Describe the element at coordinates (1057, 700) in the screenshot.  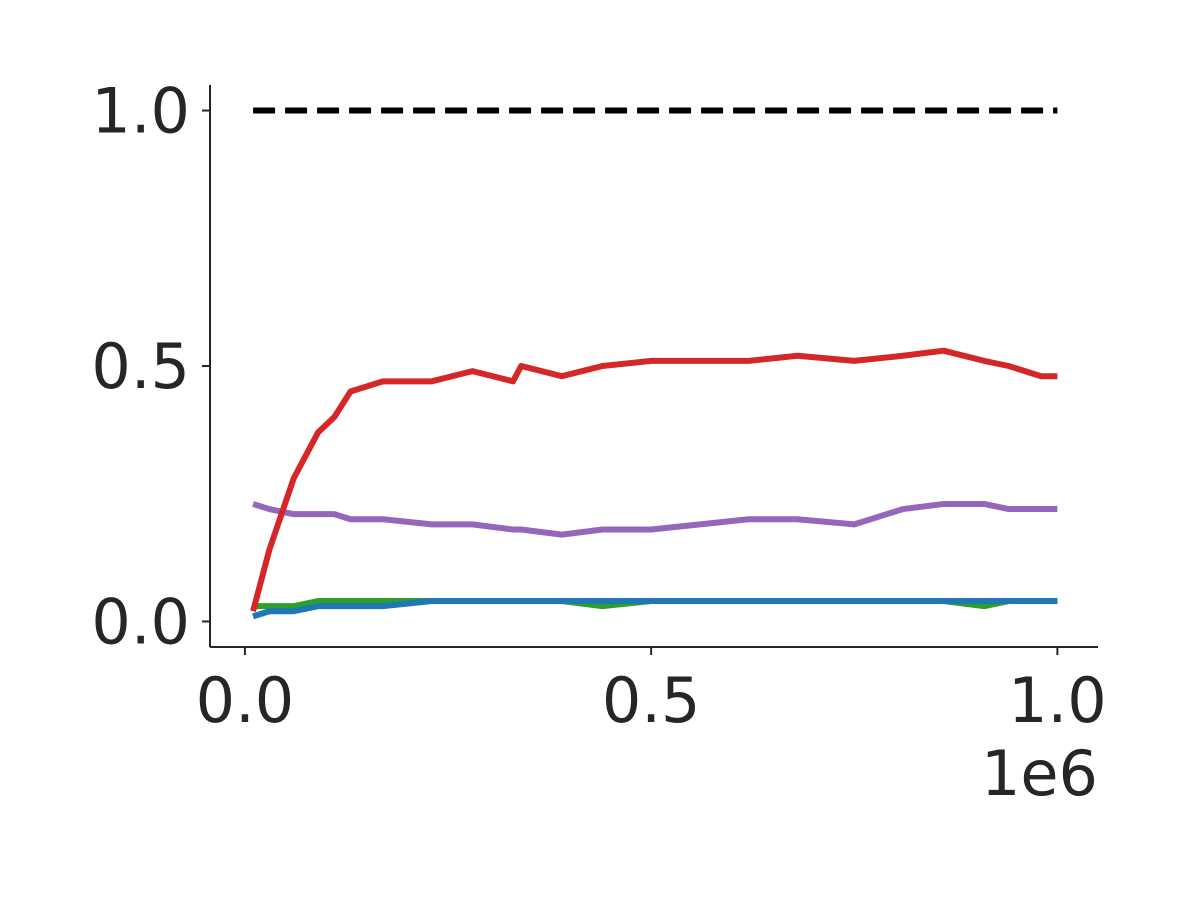
I see `x-tick-label: 1.0` at that location.